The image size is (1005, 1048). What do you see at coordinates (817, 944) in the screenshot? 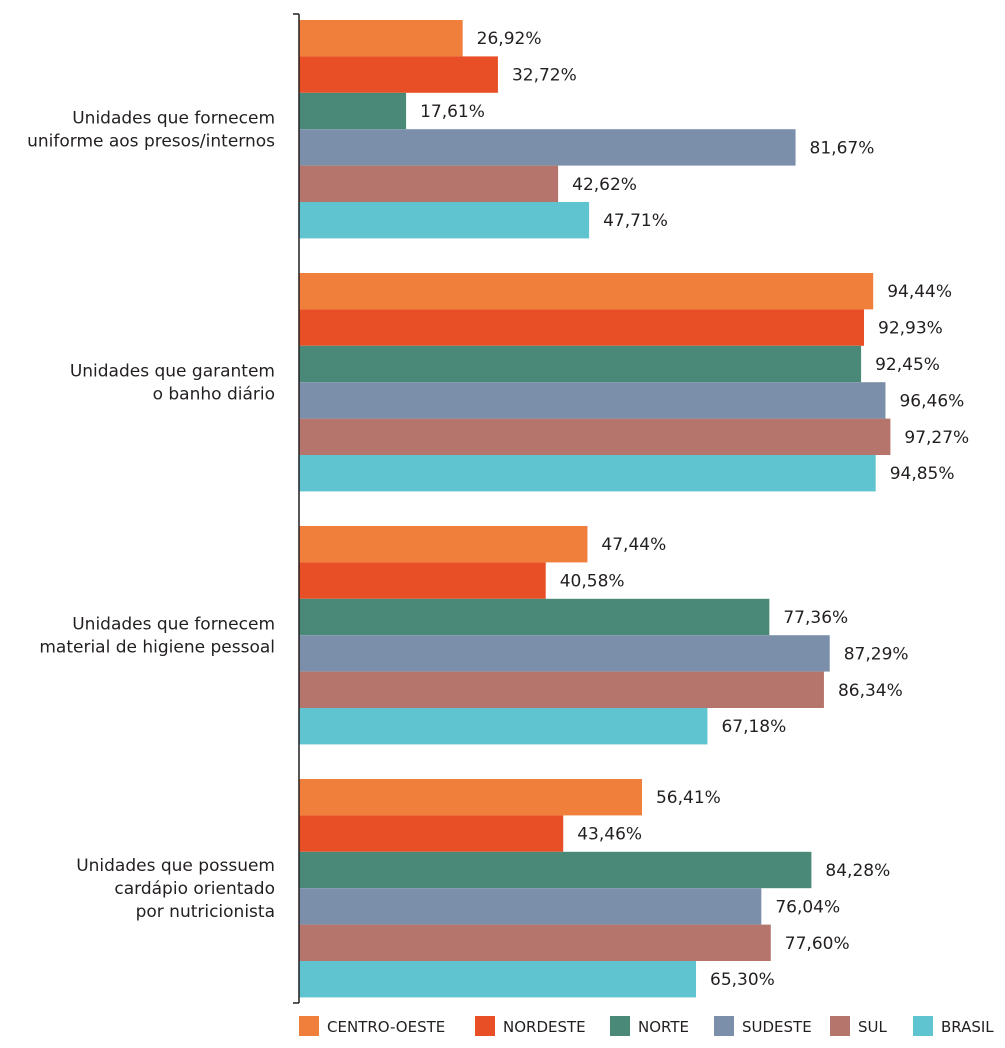
I see `data-label: 77,60%` at bounding box center [817, 944].